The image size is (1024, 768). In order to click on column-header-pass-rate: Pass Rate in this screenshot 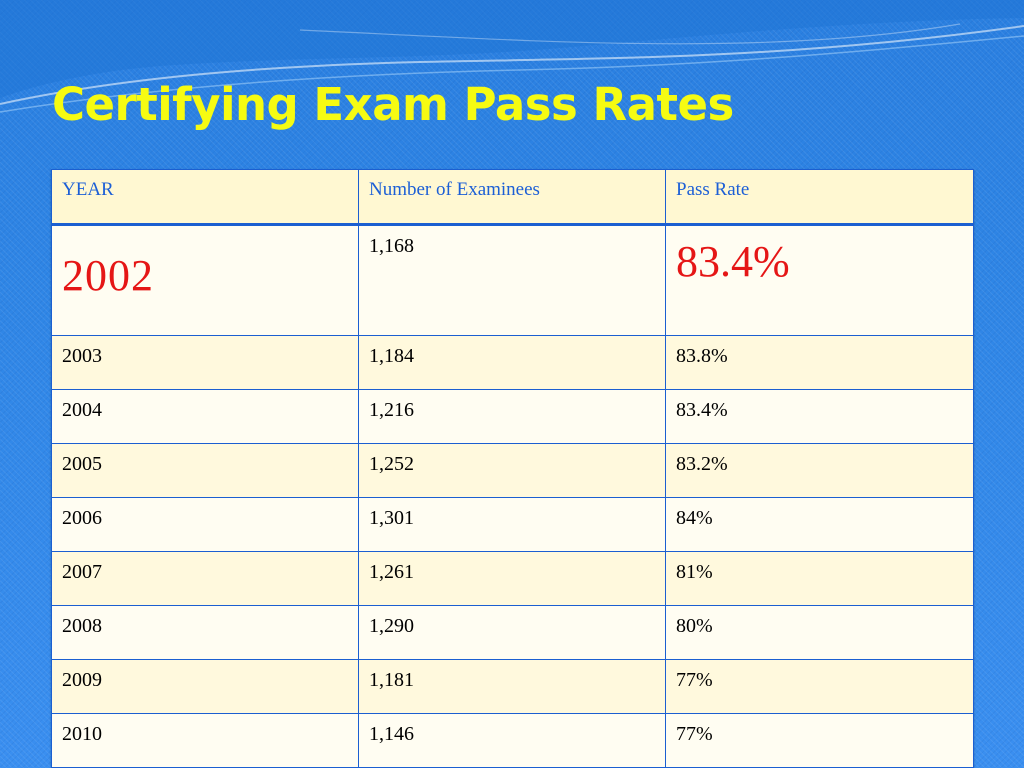, I will do `click(819, 197)`.